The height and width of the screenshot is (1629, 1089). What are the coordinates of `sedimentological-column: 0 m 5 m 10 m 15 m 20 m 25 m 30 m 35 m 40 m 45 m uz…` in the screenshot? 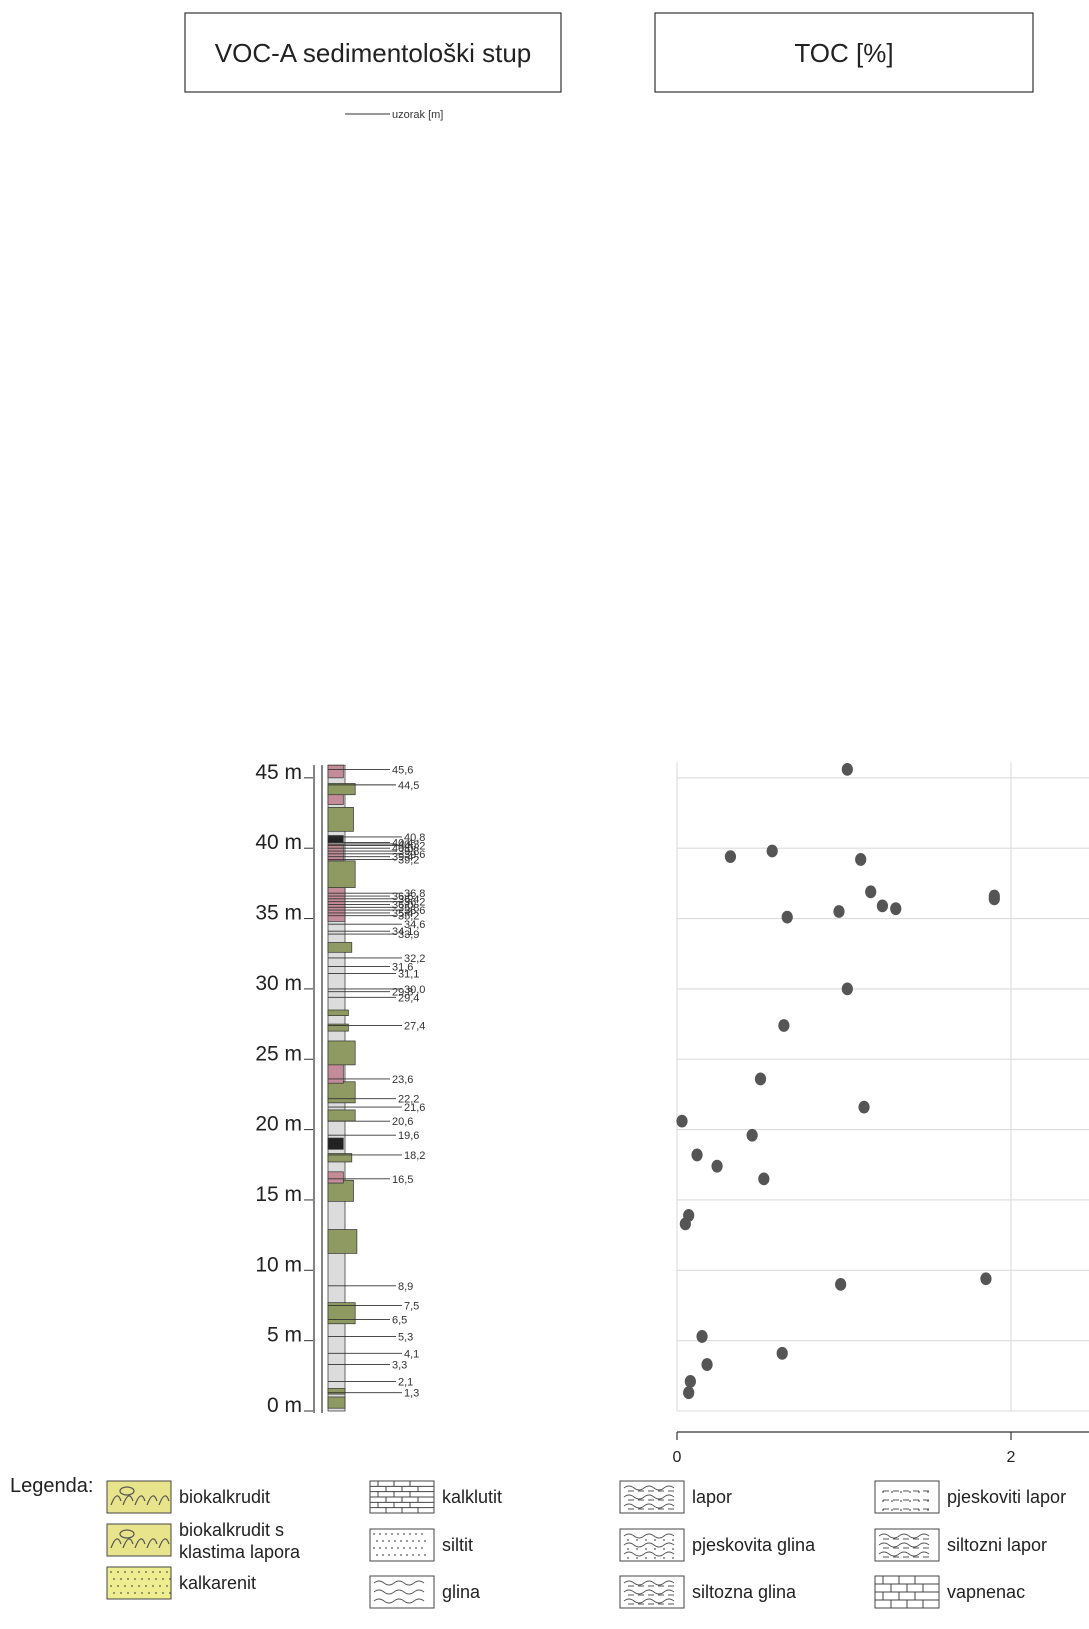 It's located at (349, 763).